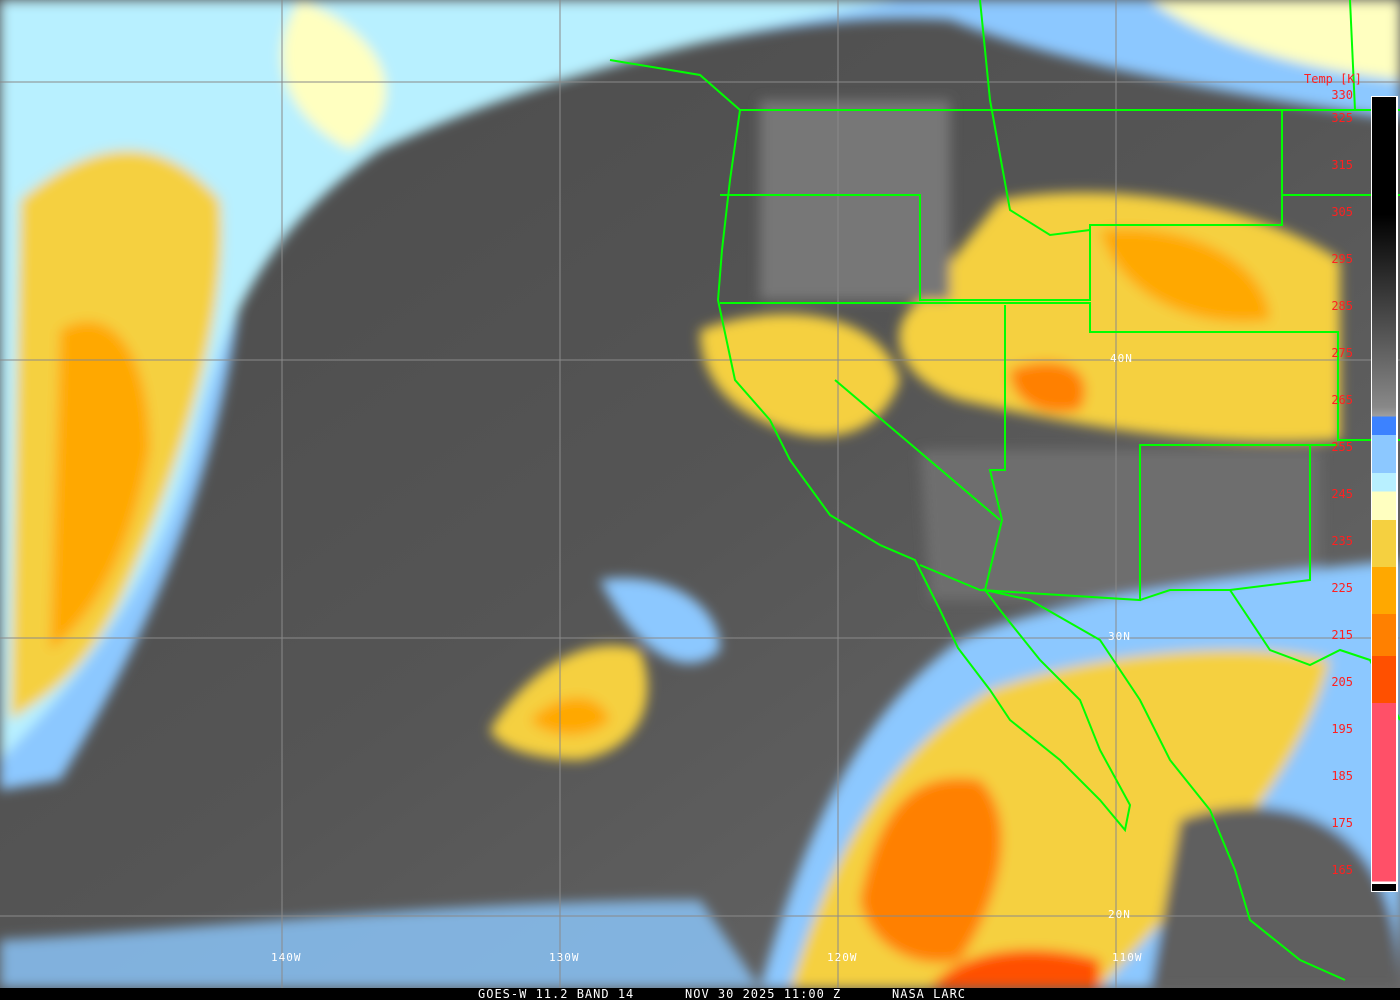  I want to click on colorbar-tick-255: 255, so click(1342, 447).